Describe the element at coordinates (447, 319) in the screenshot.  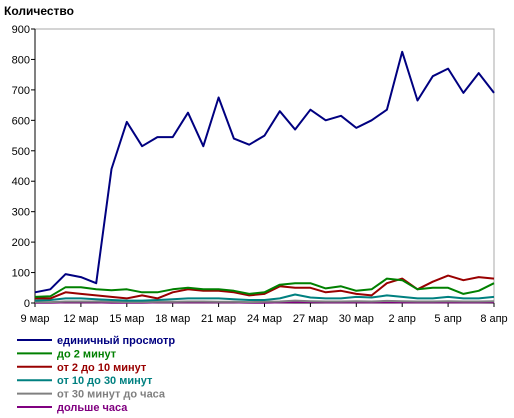
I see `x-tick-label: 5 апр` at that location.